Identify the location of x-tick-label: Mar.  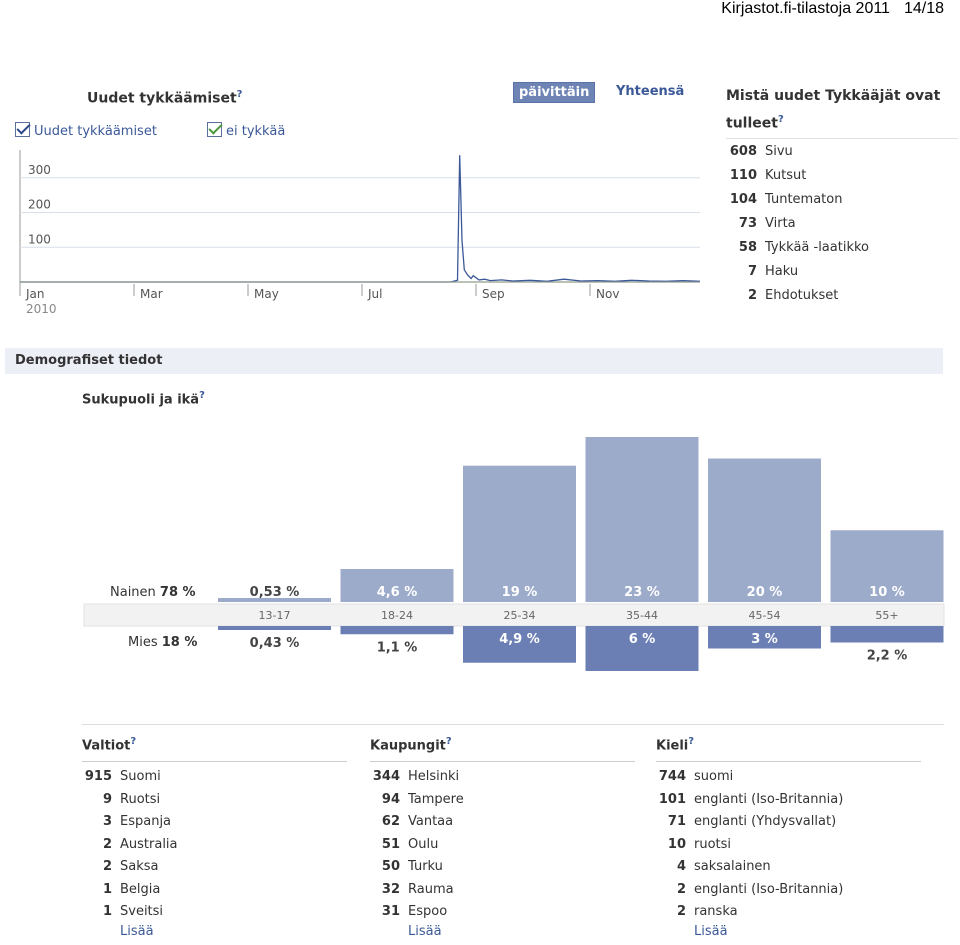
(151, 294).